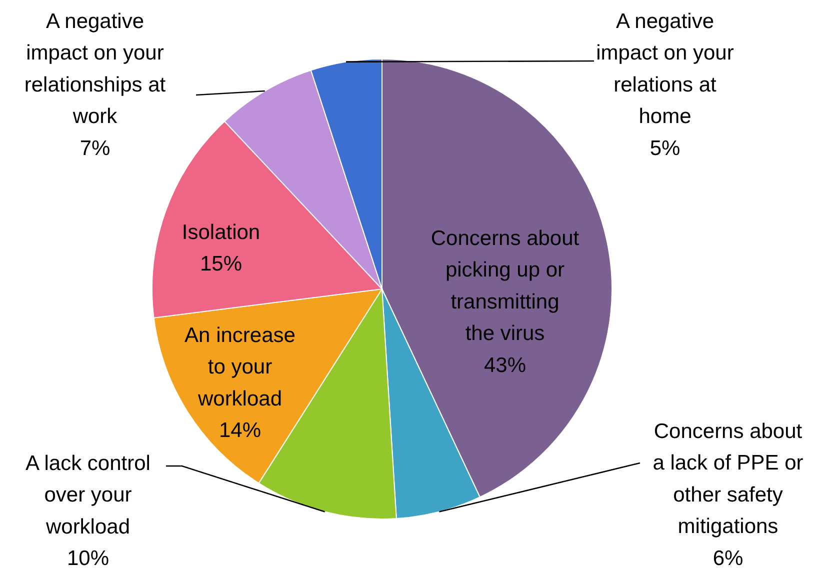 The image size is (816, 570). What do you see at coordinates (95, 148) in the screenshot?
I see `data-label: 7%` at bounding box center [95, 148].